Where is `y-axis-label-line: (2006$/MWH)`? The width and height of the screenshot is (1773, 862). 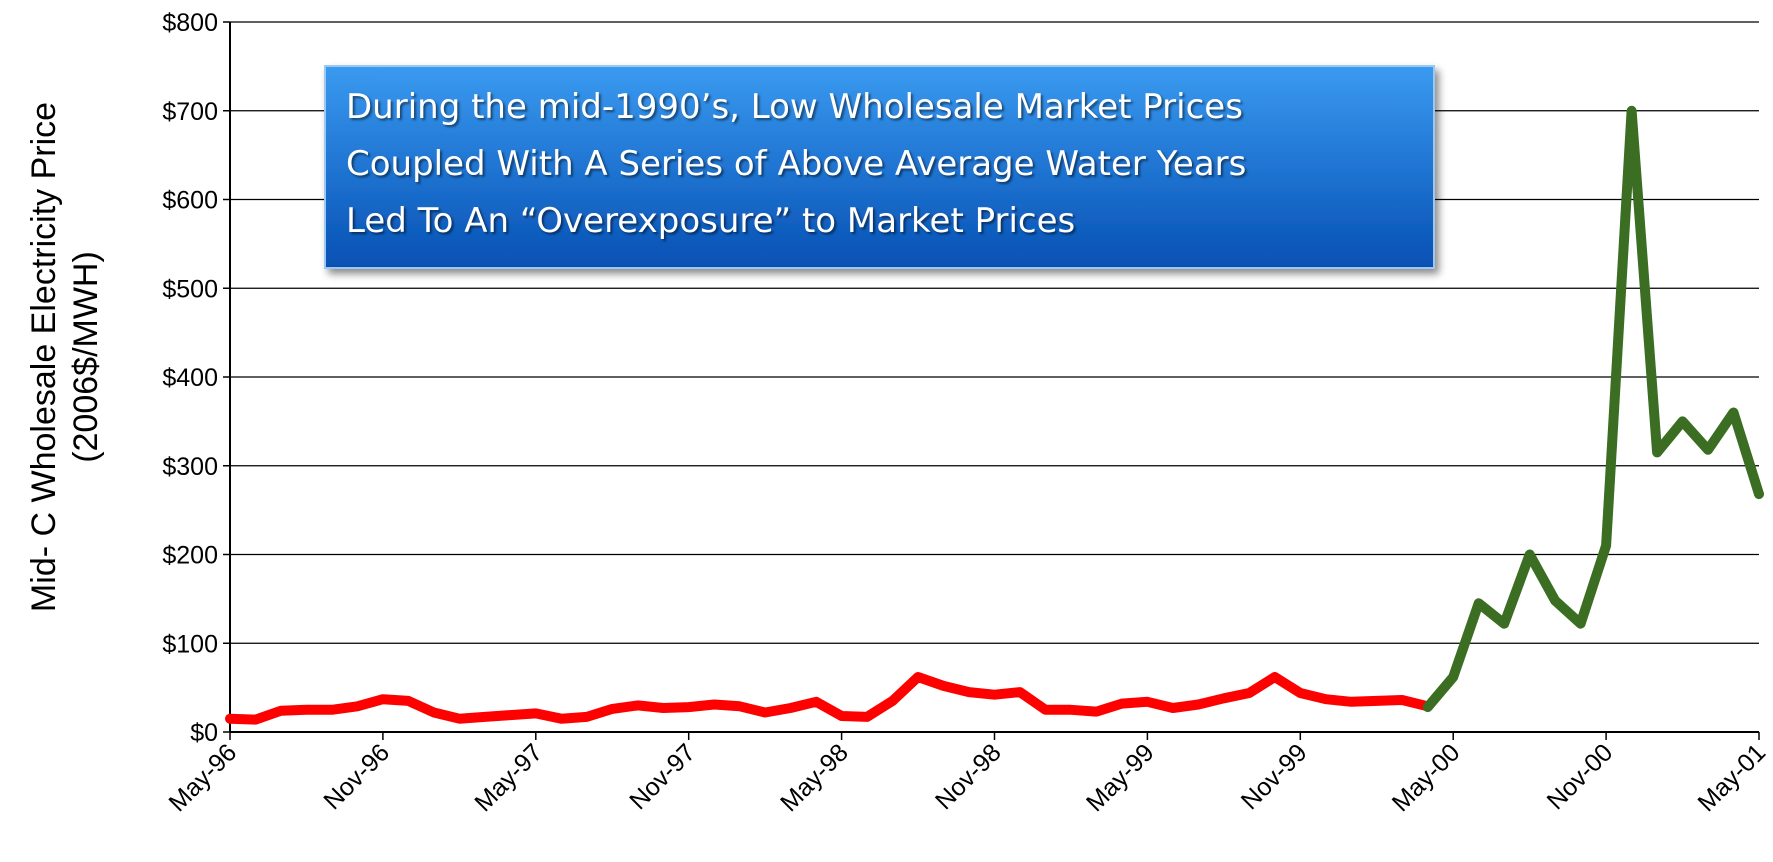 y-axis-label-line: (2006$/MWH) is located at coordinates (86, 357).